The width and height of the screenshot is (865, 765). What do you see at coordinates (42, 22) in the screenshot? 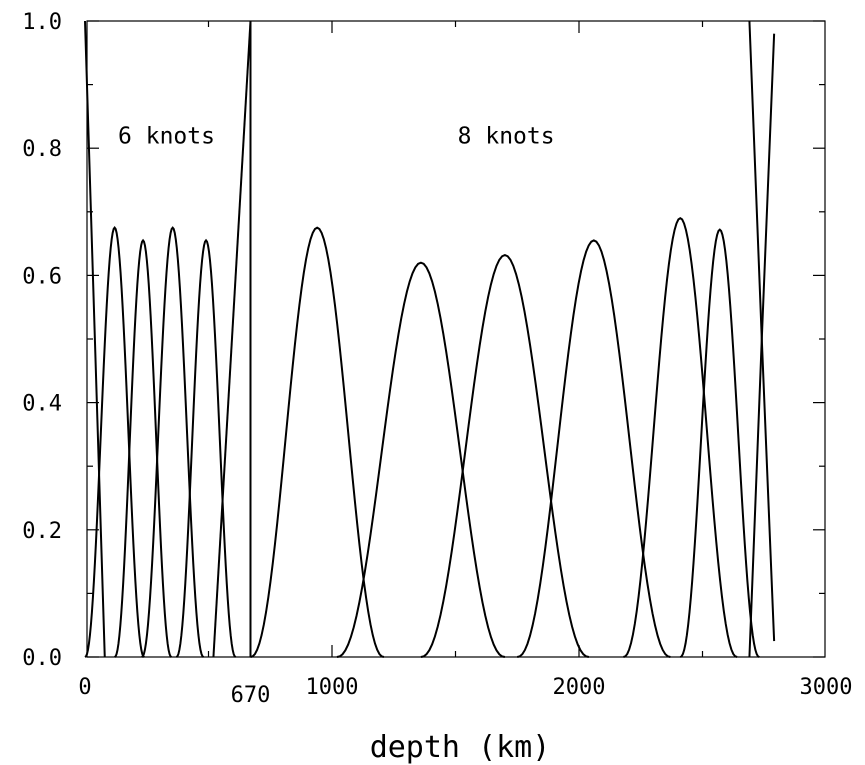
I see `y-tick-label: 1.0` at bounding box center [42, 22].